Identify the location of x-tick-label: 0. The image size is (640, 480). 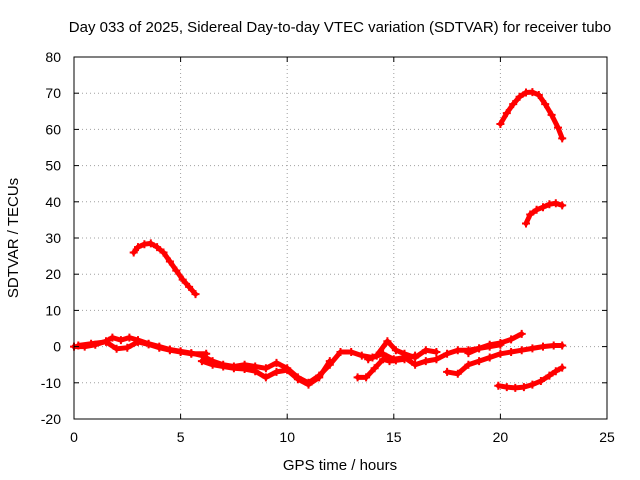
(74, 437).